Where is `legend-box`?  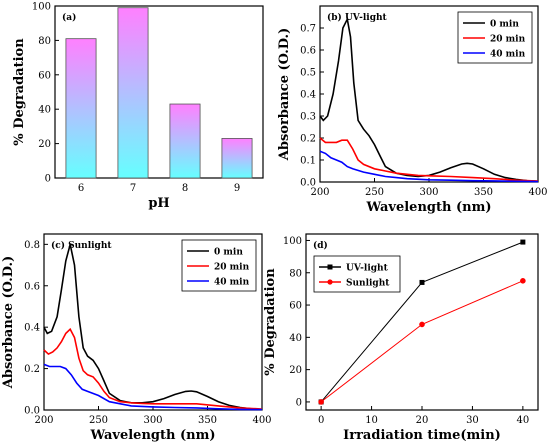
legend-box is located at coordinates (357, 274).